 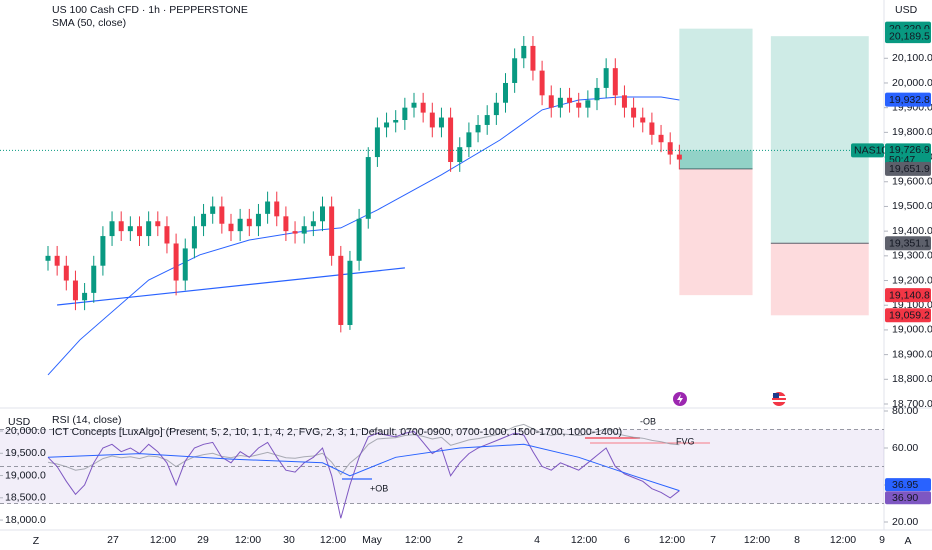 I want to click on corner-label: Z, so click(x=36, y=541).